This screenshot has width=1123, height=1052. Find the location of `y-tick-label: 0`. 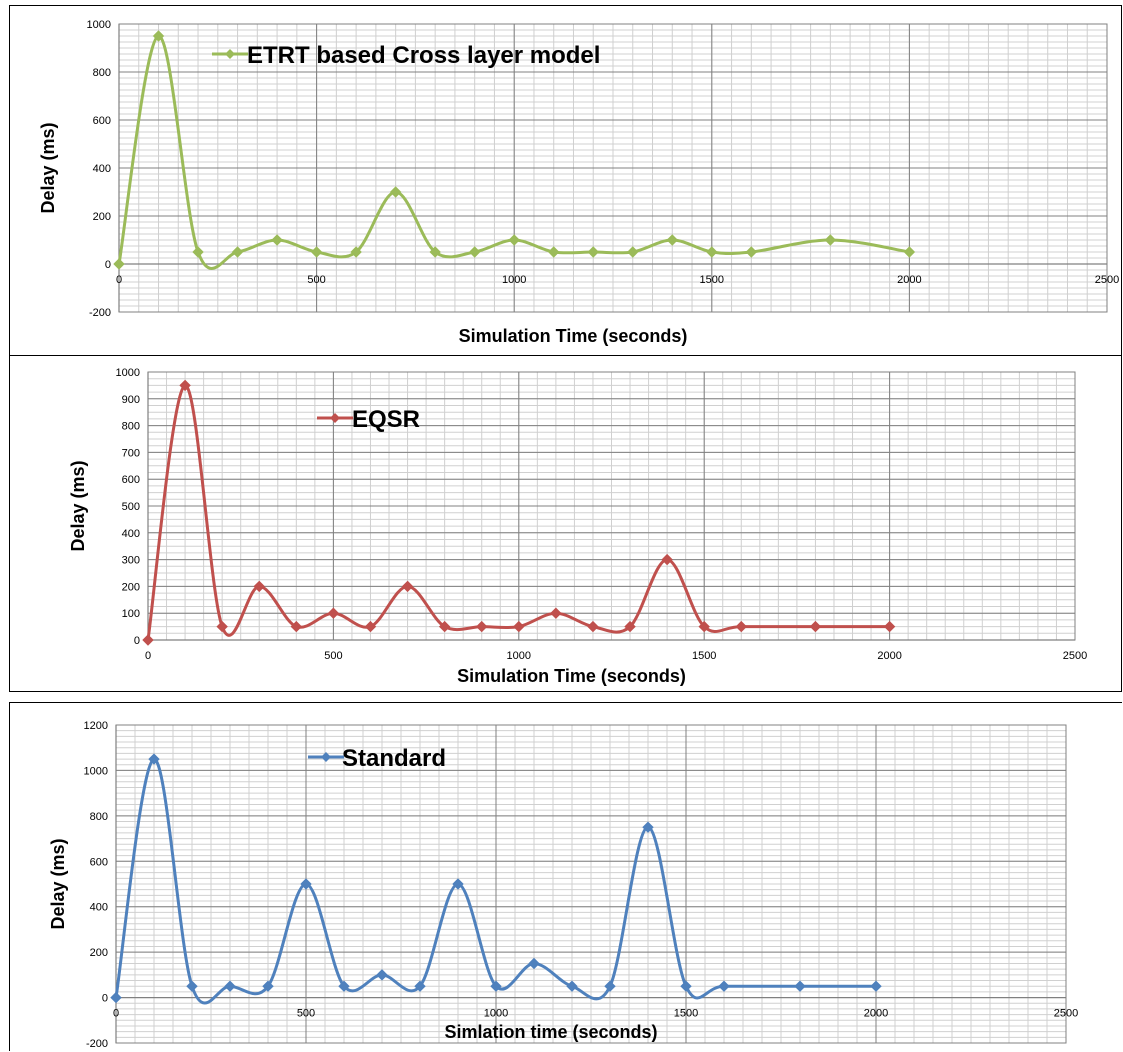

y-tick-label: 0 is located at coordinates (108, 265).